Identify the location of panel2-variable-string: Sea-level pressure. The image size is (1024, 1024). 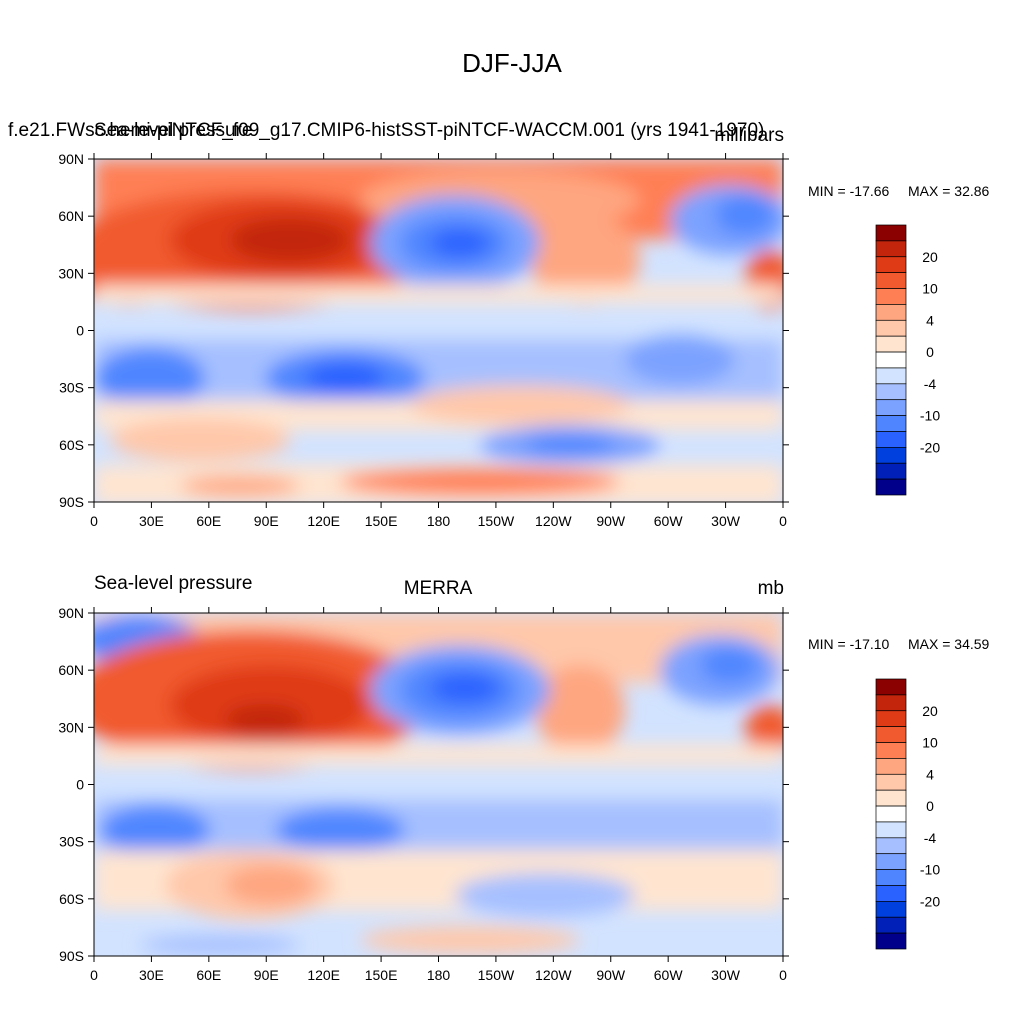
(173, 583).